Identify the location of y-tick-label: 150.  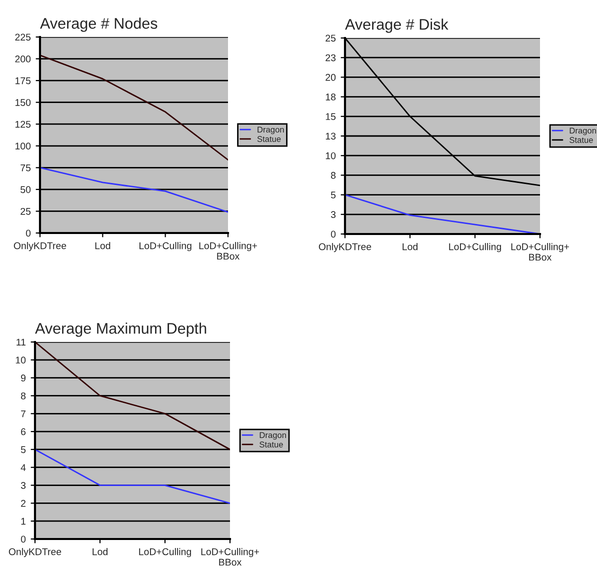
(23, 102).